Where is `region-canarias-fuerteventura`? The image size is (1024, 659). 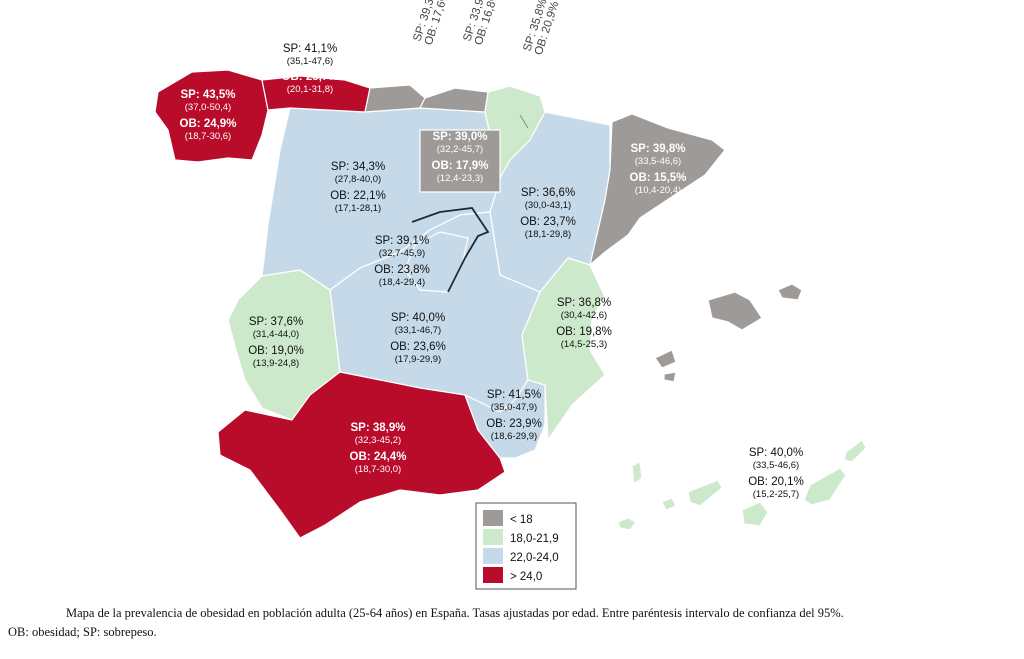 region-canarias-fuerteventura is located at coordinates (825, 486).